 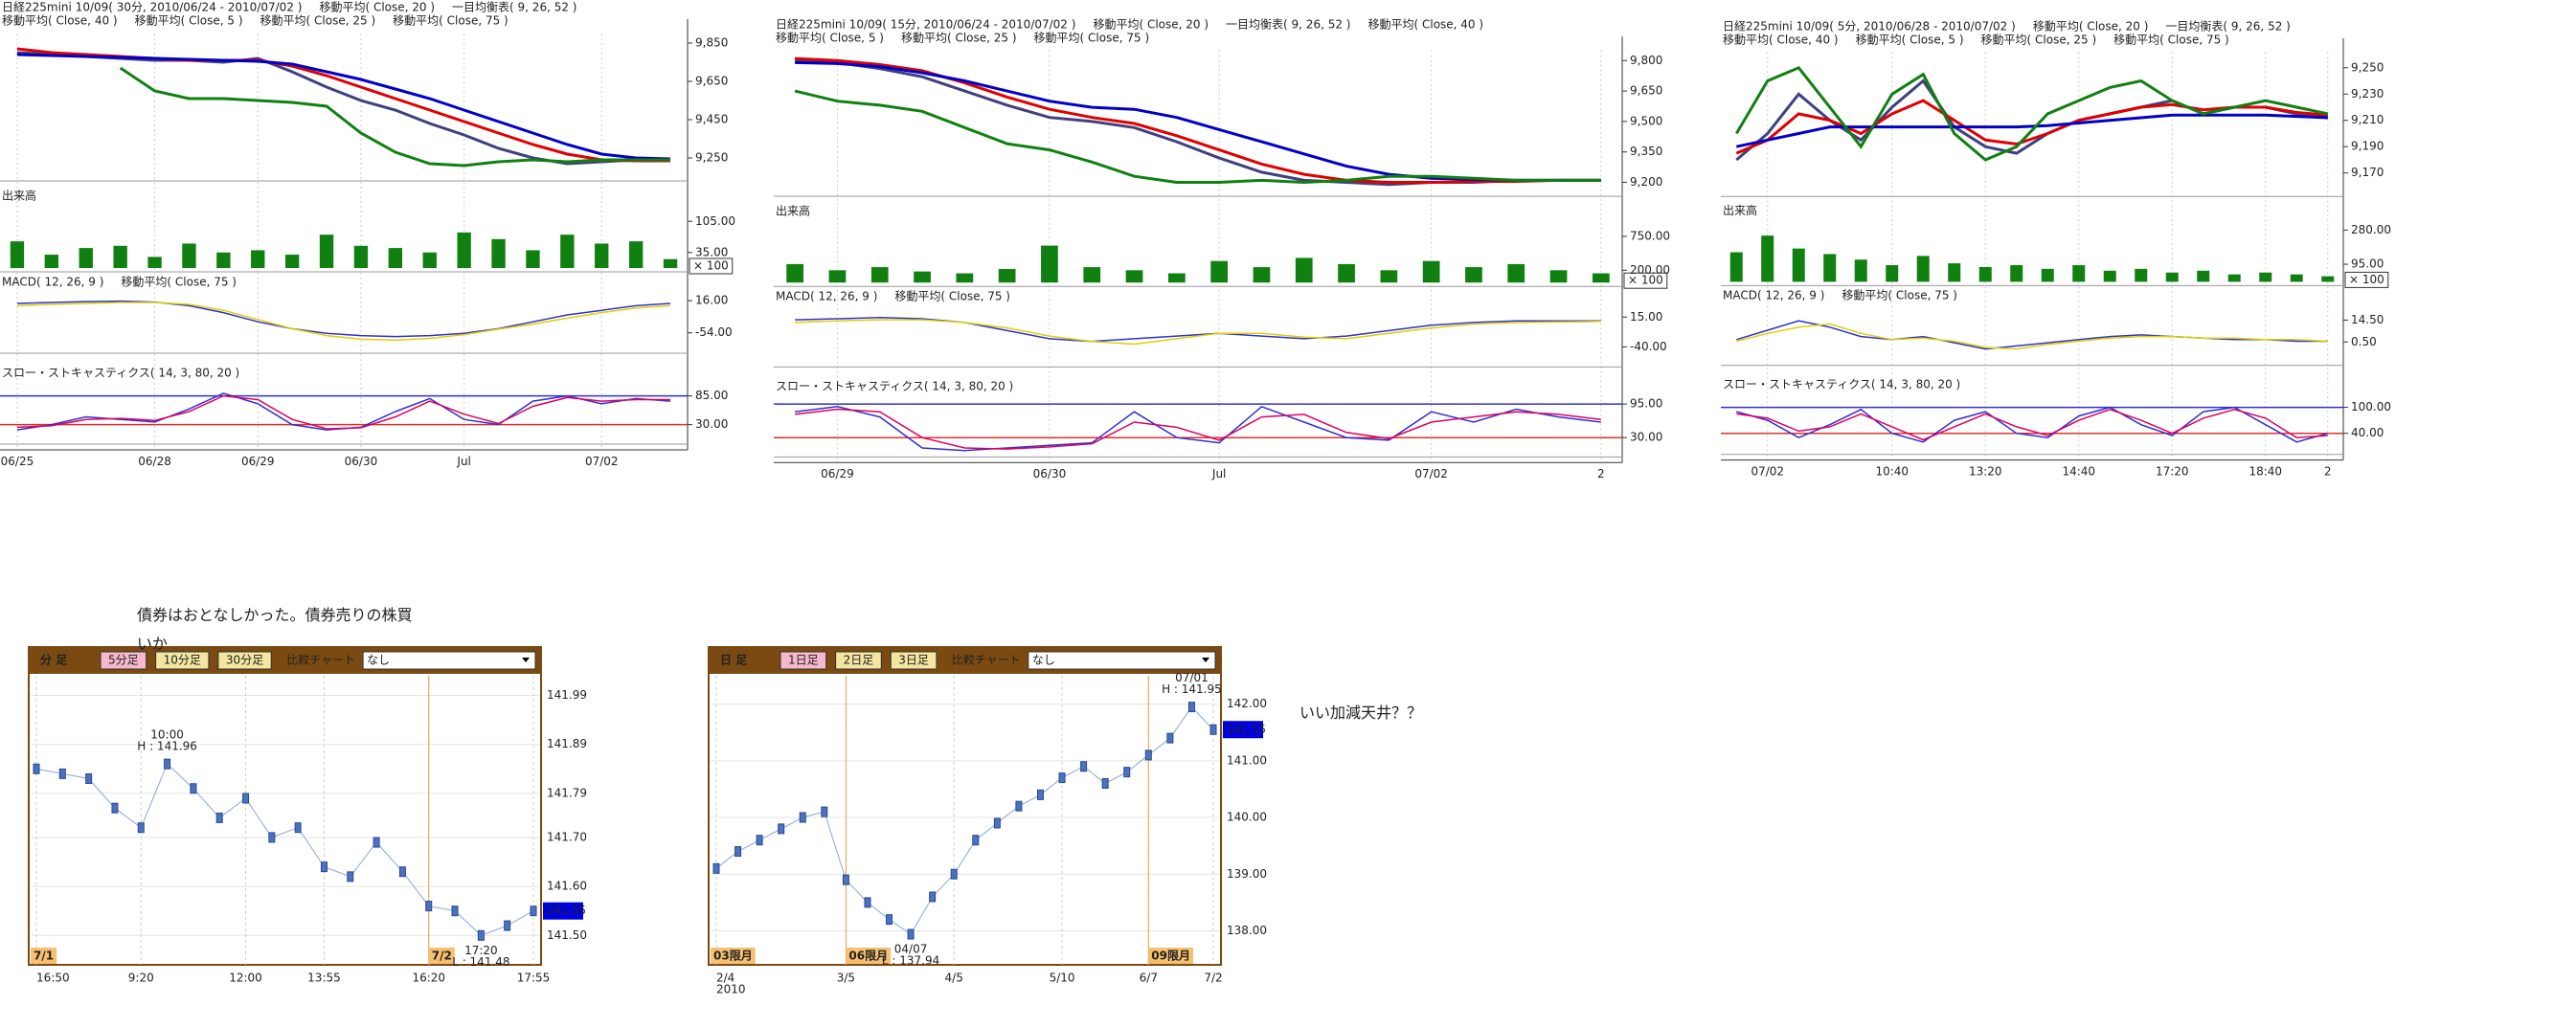 What do you see at coordinates (2172, 471) in the screenshot?
I see `x-tick-label: 17:20` at bounding box center [2172, 471].